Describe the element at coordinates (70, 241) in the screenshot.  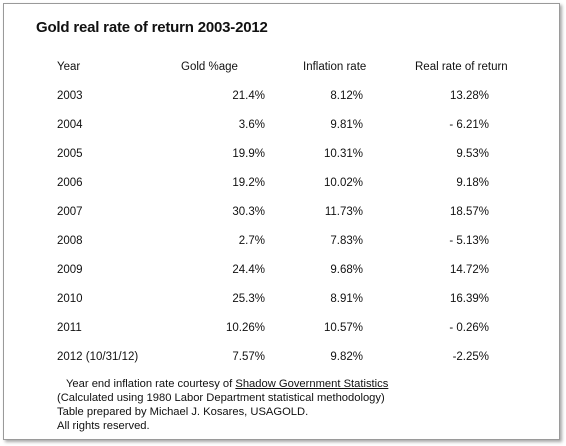
I see `cell-year: 2008` at that location.